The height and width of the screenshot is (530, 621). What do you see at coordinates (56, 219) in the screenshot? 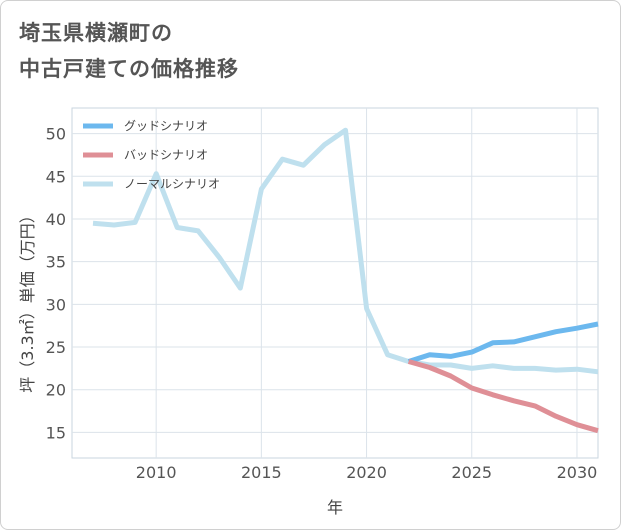
I see `y-tick-label: 40` at bounding box center [56, 219].